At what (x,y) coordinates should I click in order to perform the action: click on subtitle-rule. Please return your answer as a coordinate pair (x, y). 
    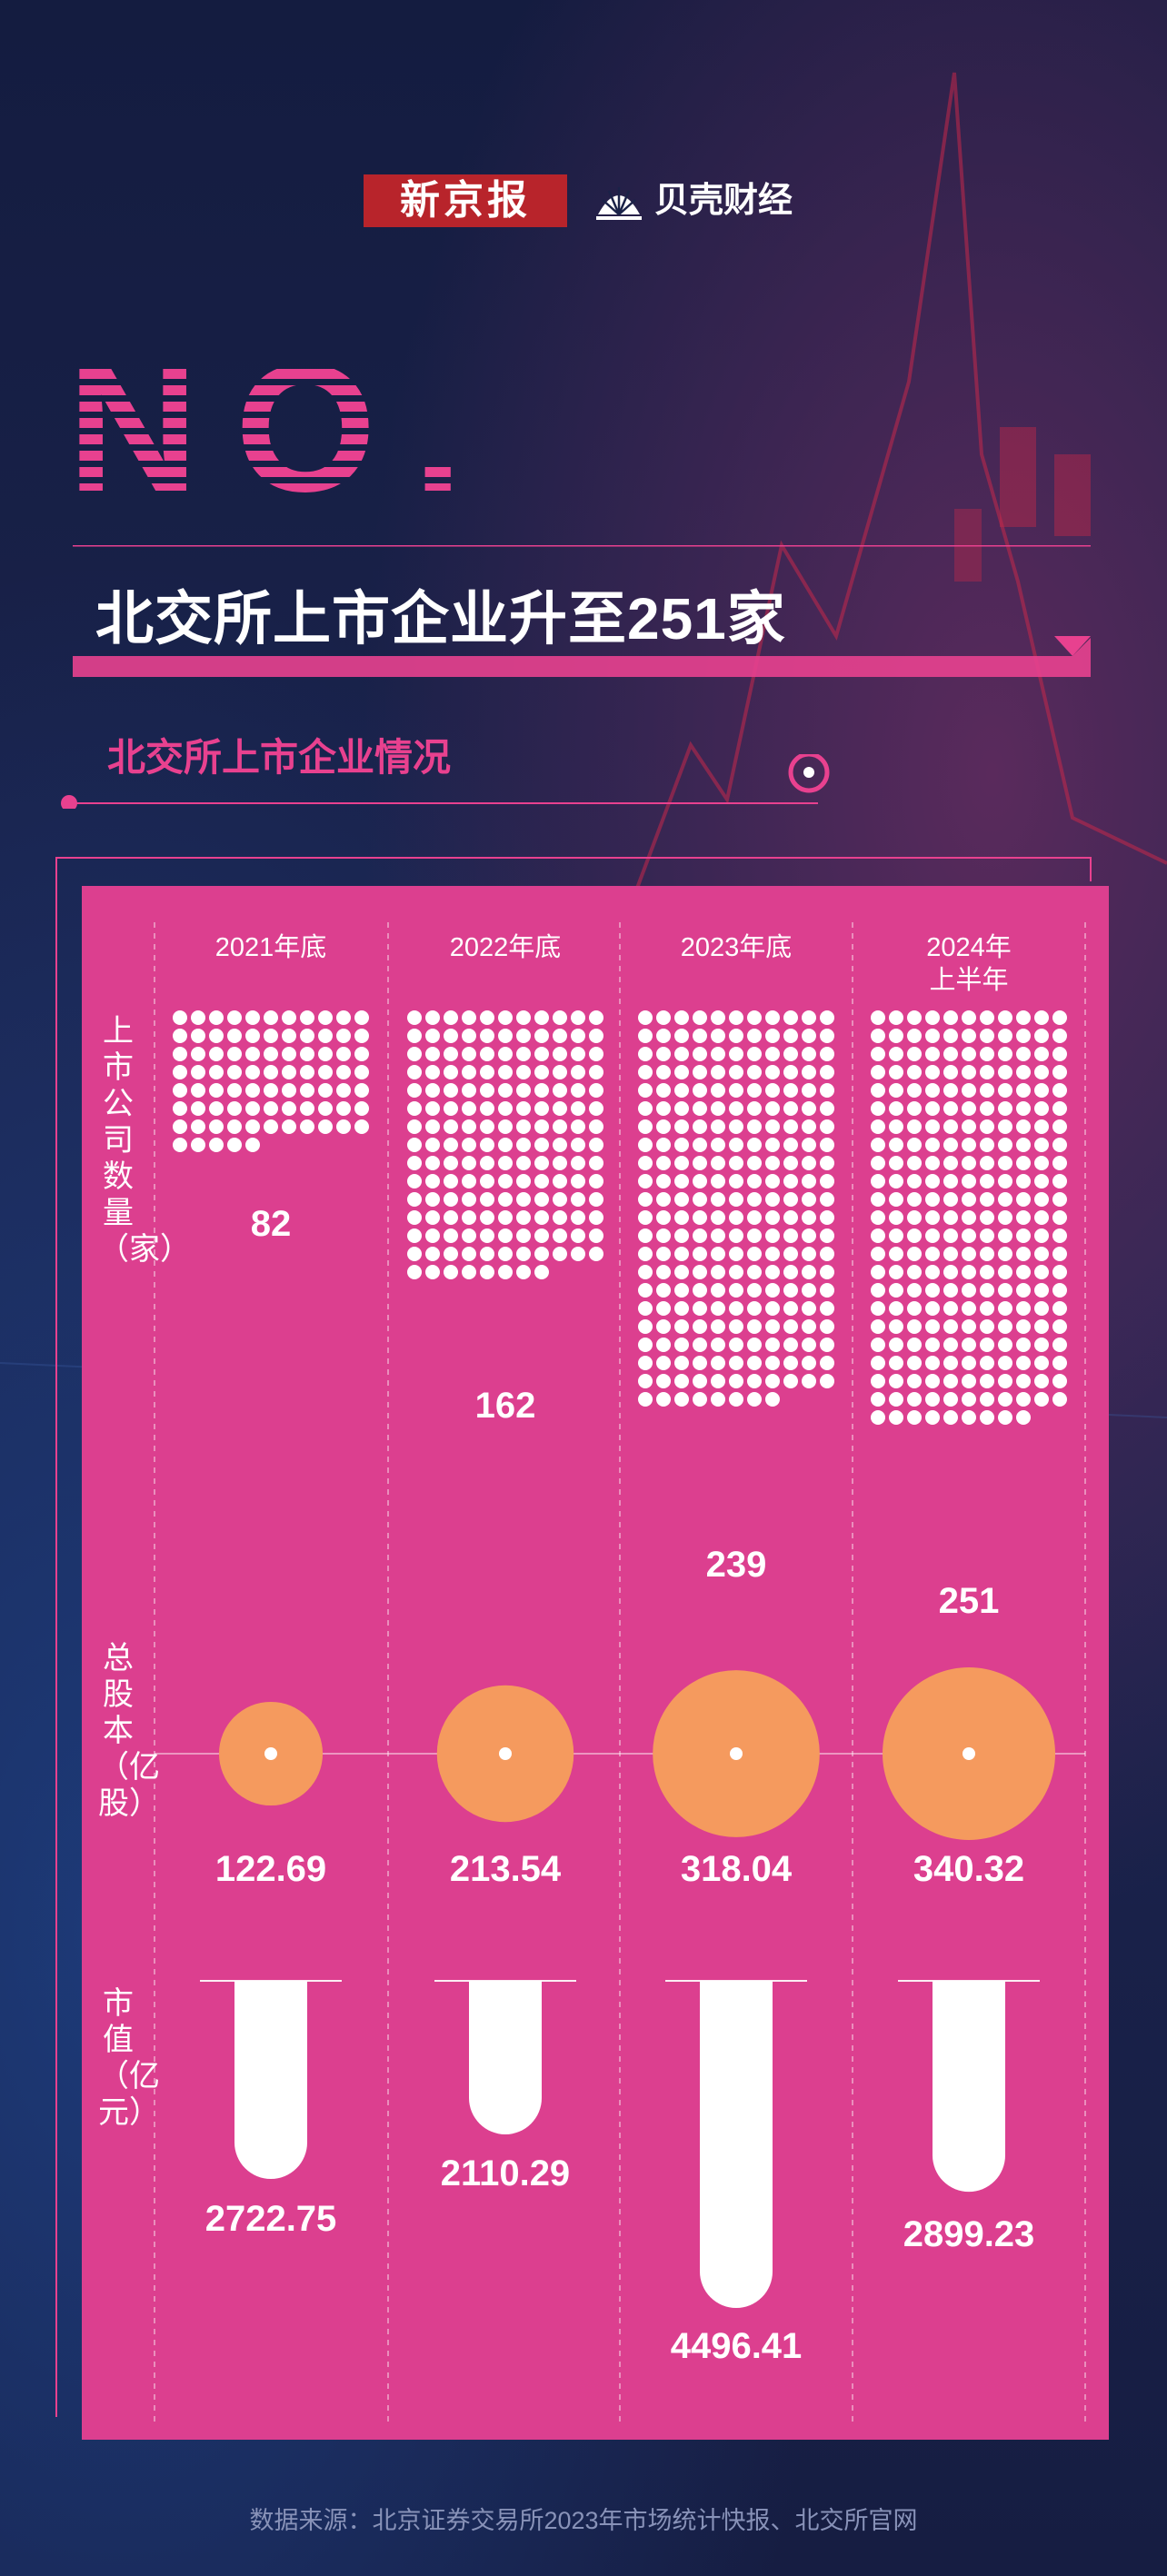
    Looking at the image, I should click on (446, 782).